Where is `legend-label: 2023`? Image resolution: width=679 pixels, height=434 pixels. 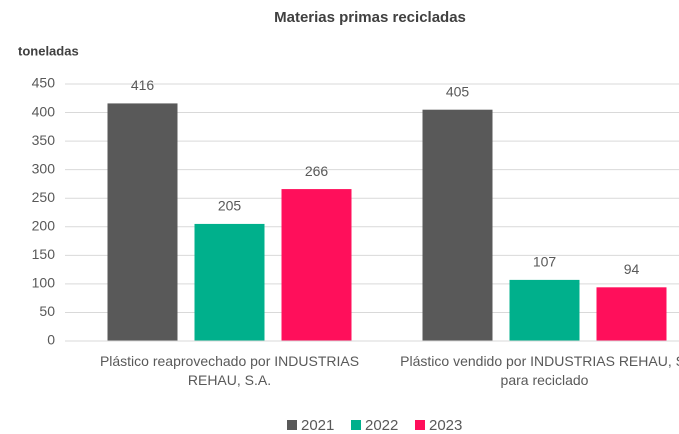 legend-label: 2023 is located at coordinates (445, 425).